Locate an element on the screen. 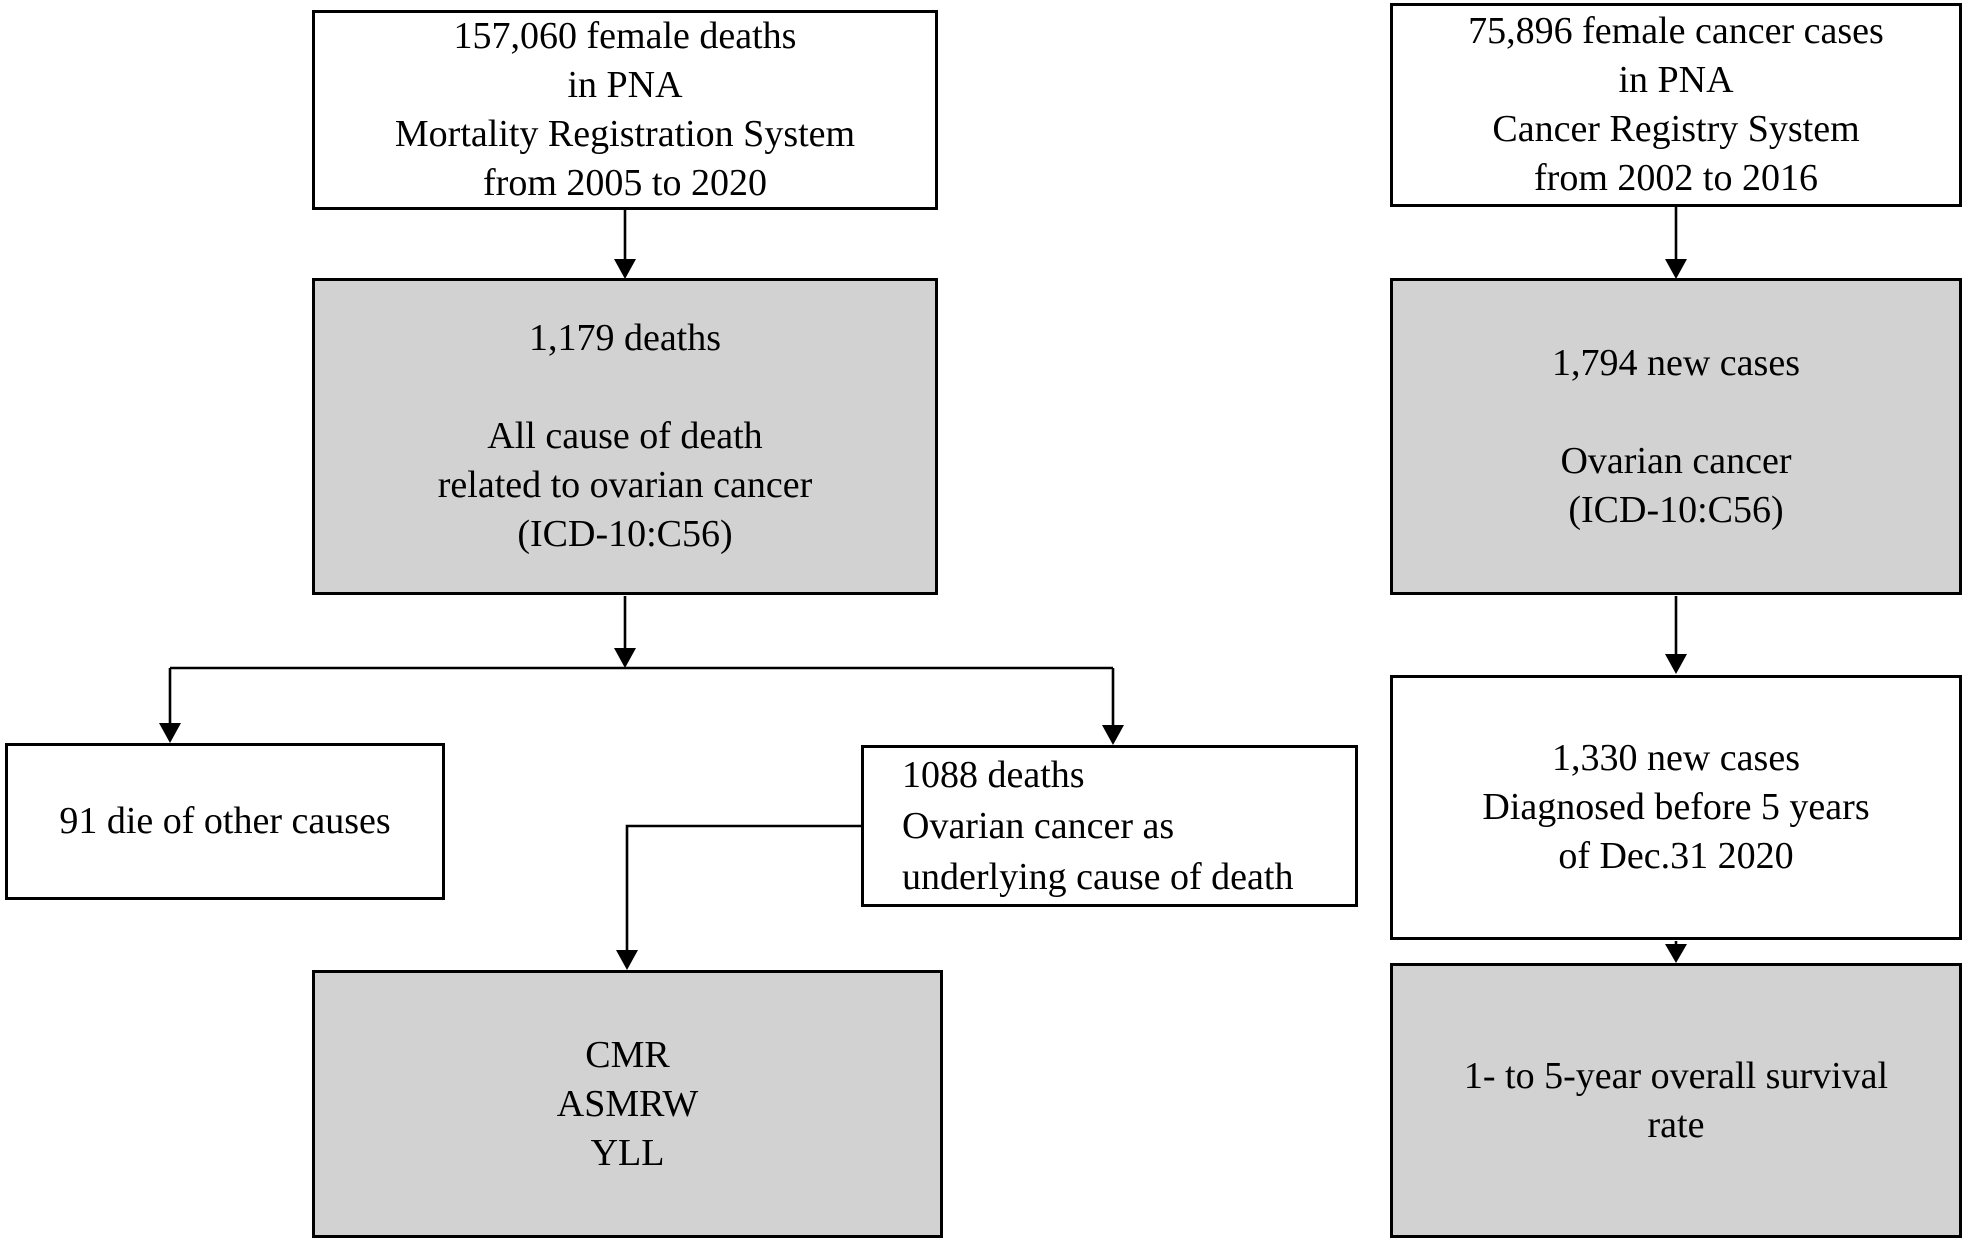 Image resolution: width=1969 pixels, height=1241 pixels. mortality-outcomes-box: CMR ASMRW YLL is located at coordinates (627, 1104).